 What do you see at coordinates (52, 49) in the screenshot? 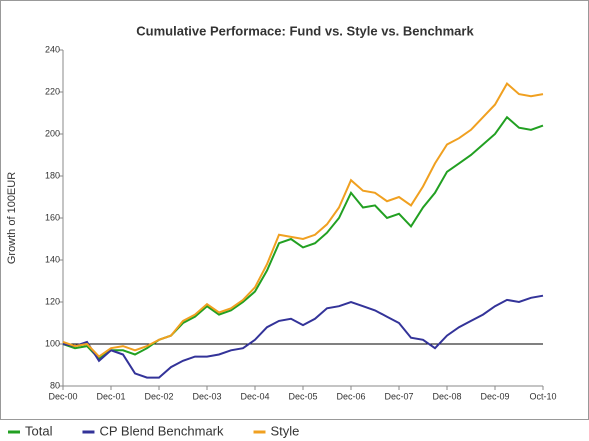
I see `y-tick-label: 240` at bounding box center [52, 49].